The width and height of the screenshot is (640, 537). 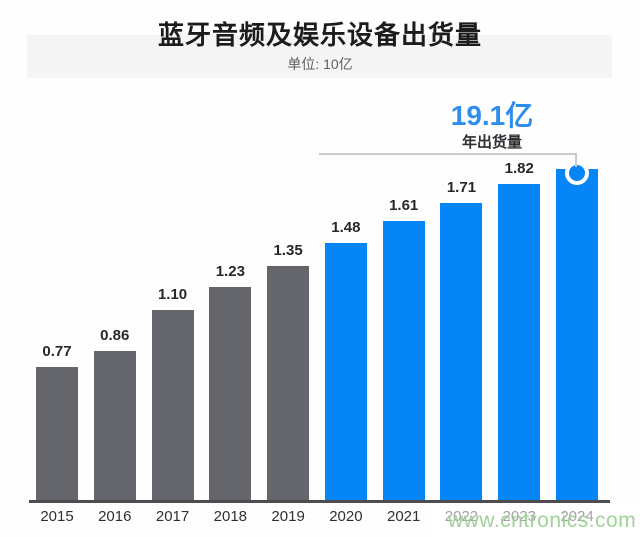 What do you see at coordinates (288, 383) in the screenshot?
I see `bar-2019` at bounding box center [288, 383].